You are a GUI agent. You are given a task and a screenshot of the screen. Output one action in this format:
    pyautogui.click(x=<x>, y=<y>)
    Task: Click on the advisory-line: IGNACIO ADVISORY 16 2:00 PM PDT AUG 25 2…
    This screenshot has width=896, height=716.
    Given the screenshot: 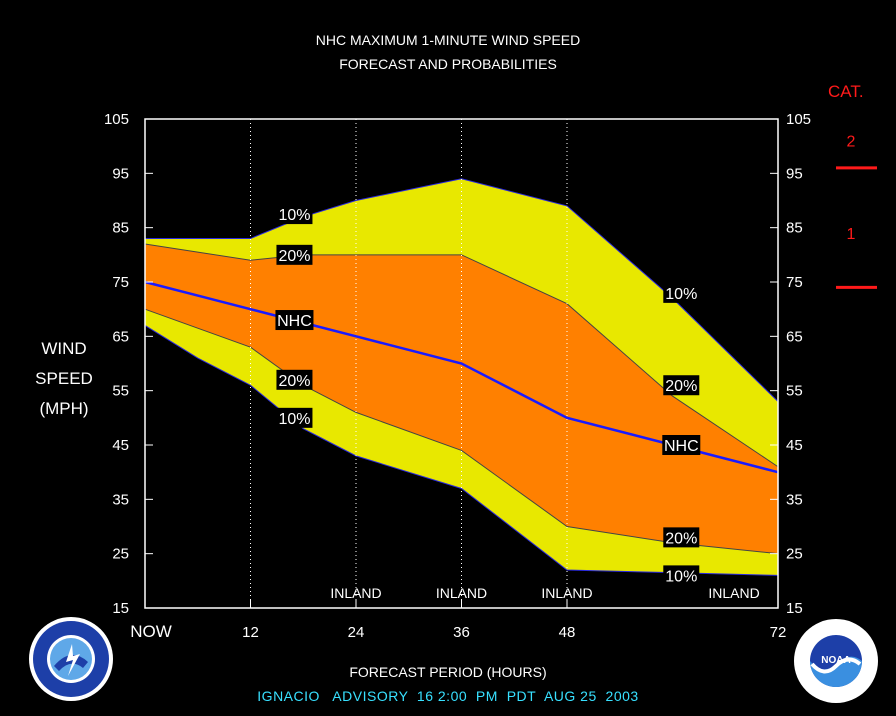 What is the action you would take?
    pyautogui.click(x=448, y=696)
    